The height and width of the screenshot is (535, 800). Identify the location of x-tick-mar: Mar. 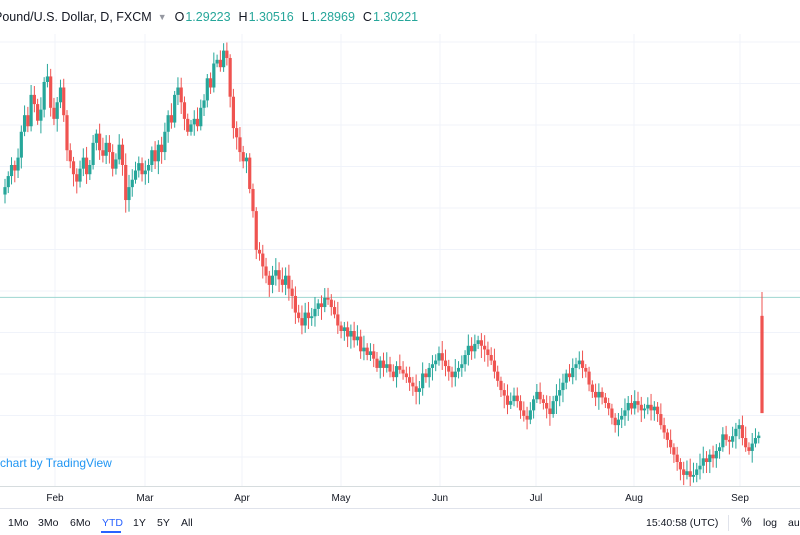
(145, 498).